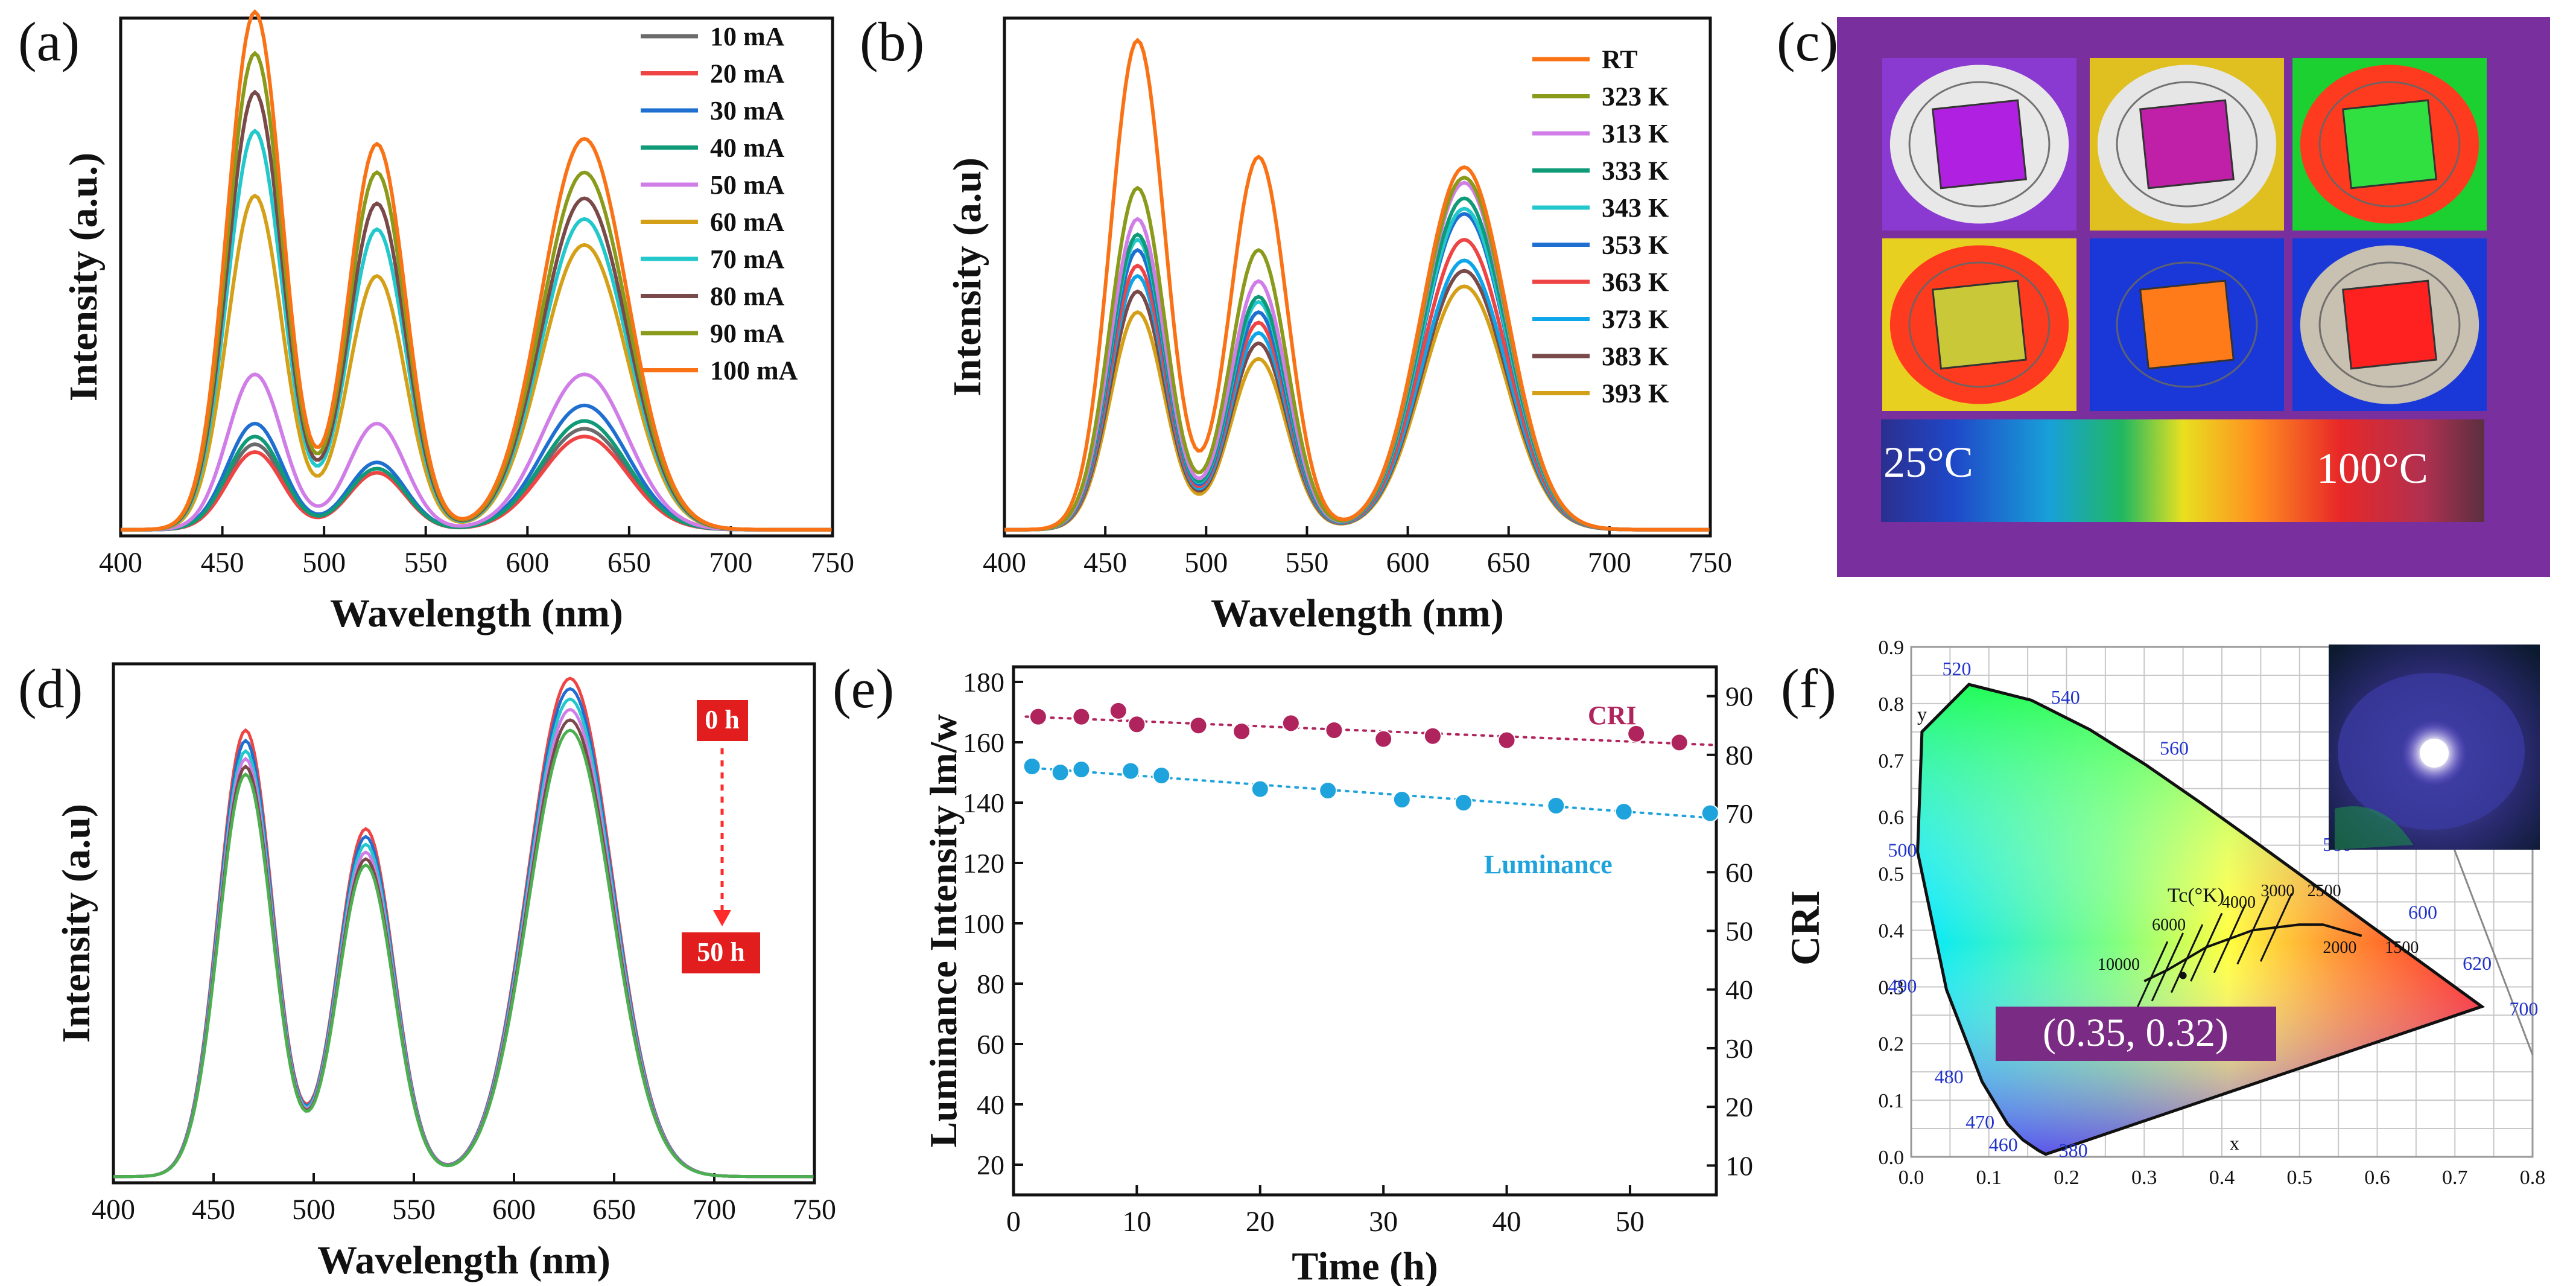  What do you see at coordinates (1807, 41) in the screenshot?
I see `panel-c-label: (c)` at bounding box center [1807, 41].